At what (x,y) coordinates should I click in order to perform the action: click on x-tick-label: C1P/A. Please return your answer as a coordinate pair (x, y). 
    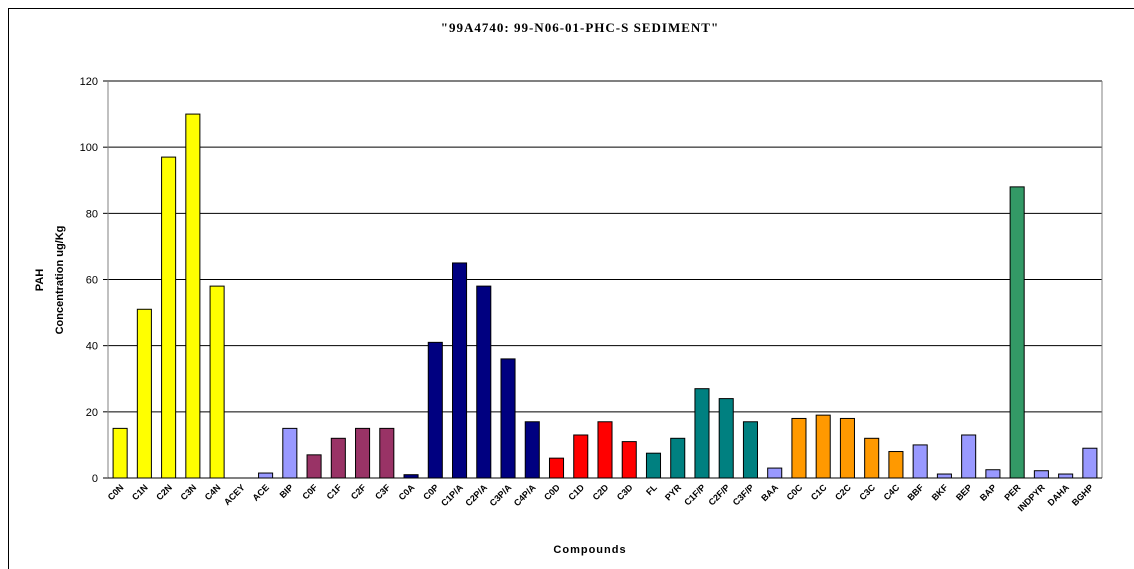
    Looking at the image, I should click on (452, 495).